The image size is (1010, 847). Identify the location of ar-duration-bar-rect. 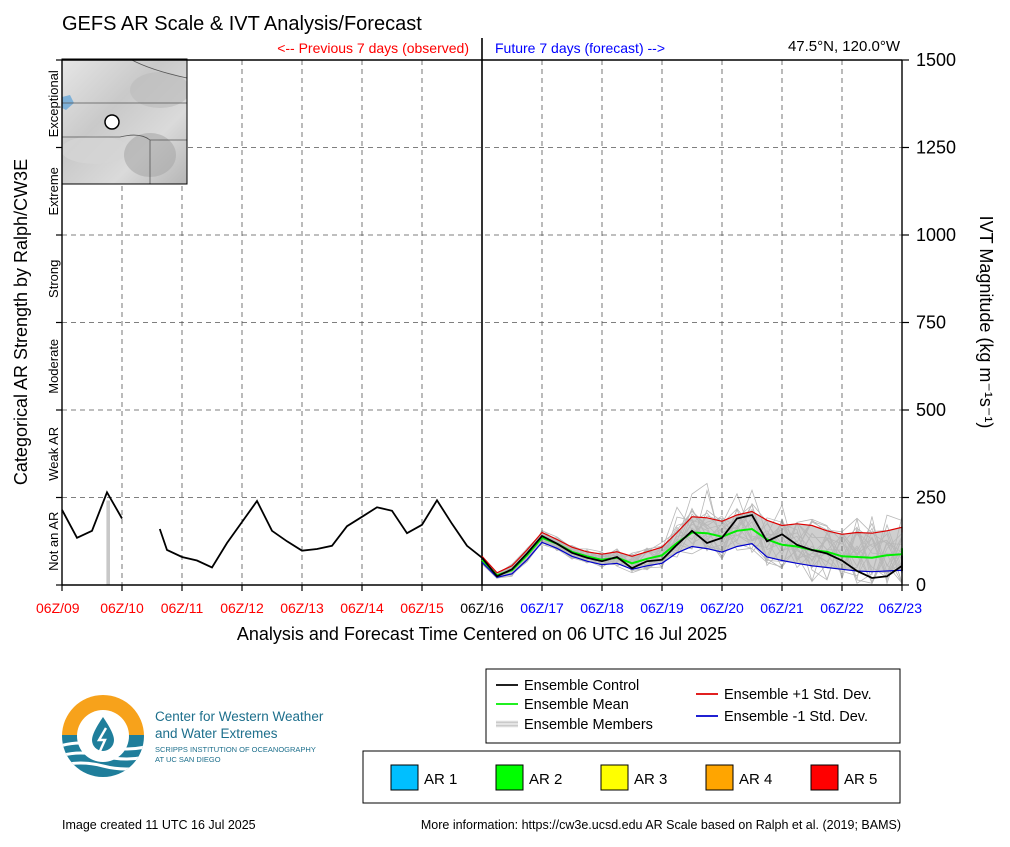
(108, 542).